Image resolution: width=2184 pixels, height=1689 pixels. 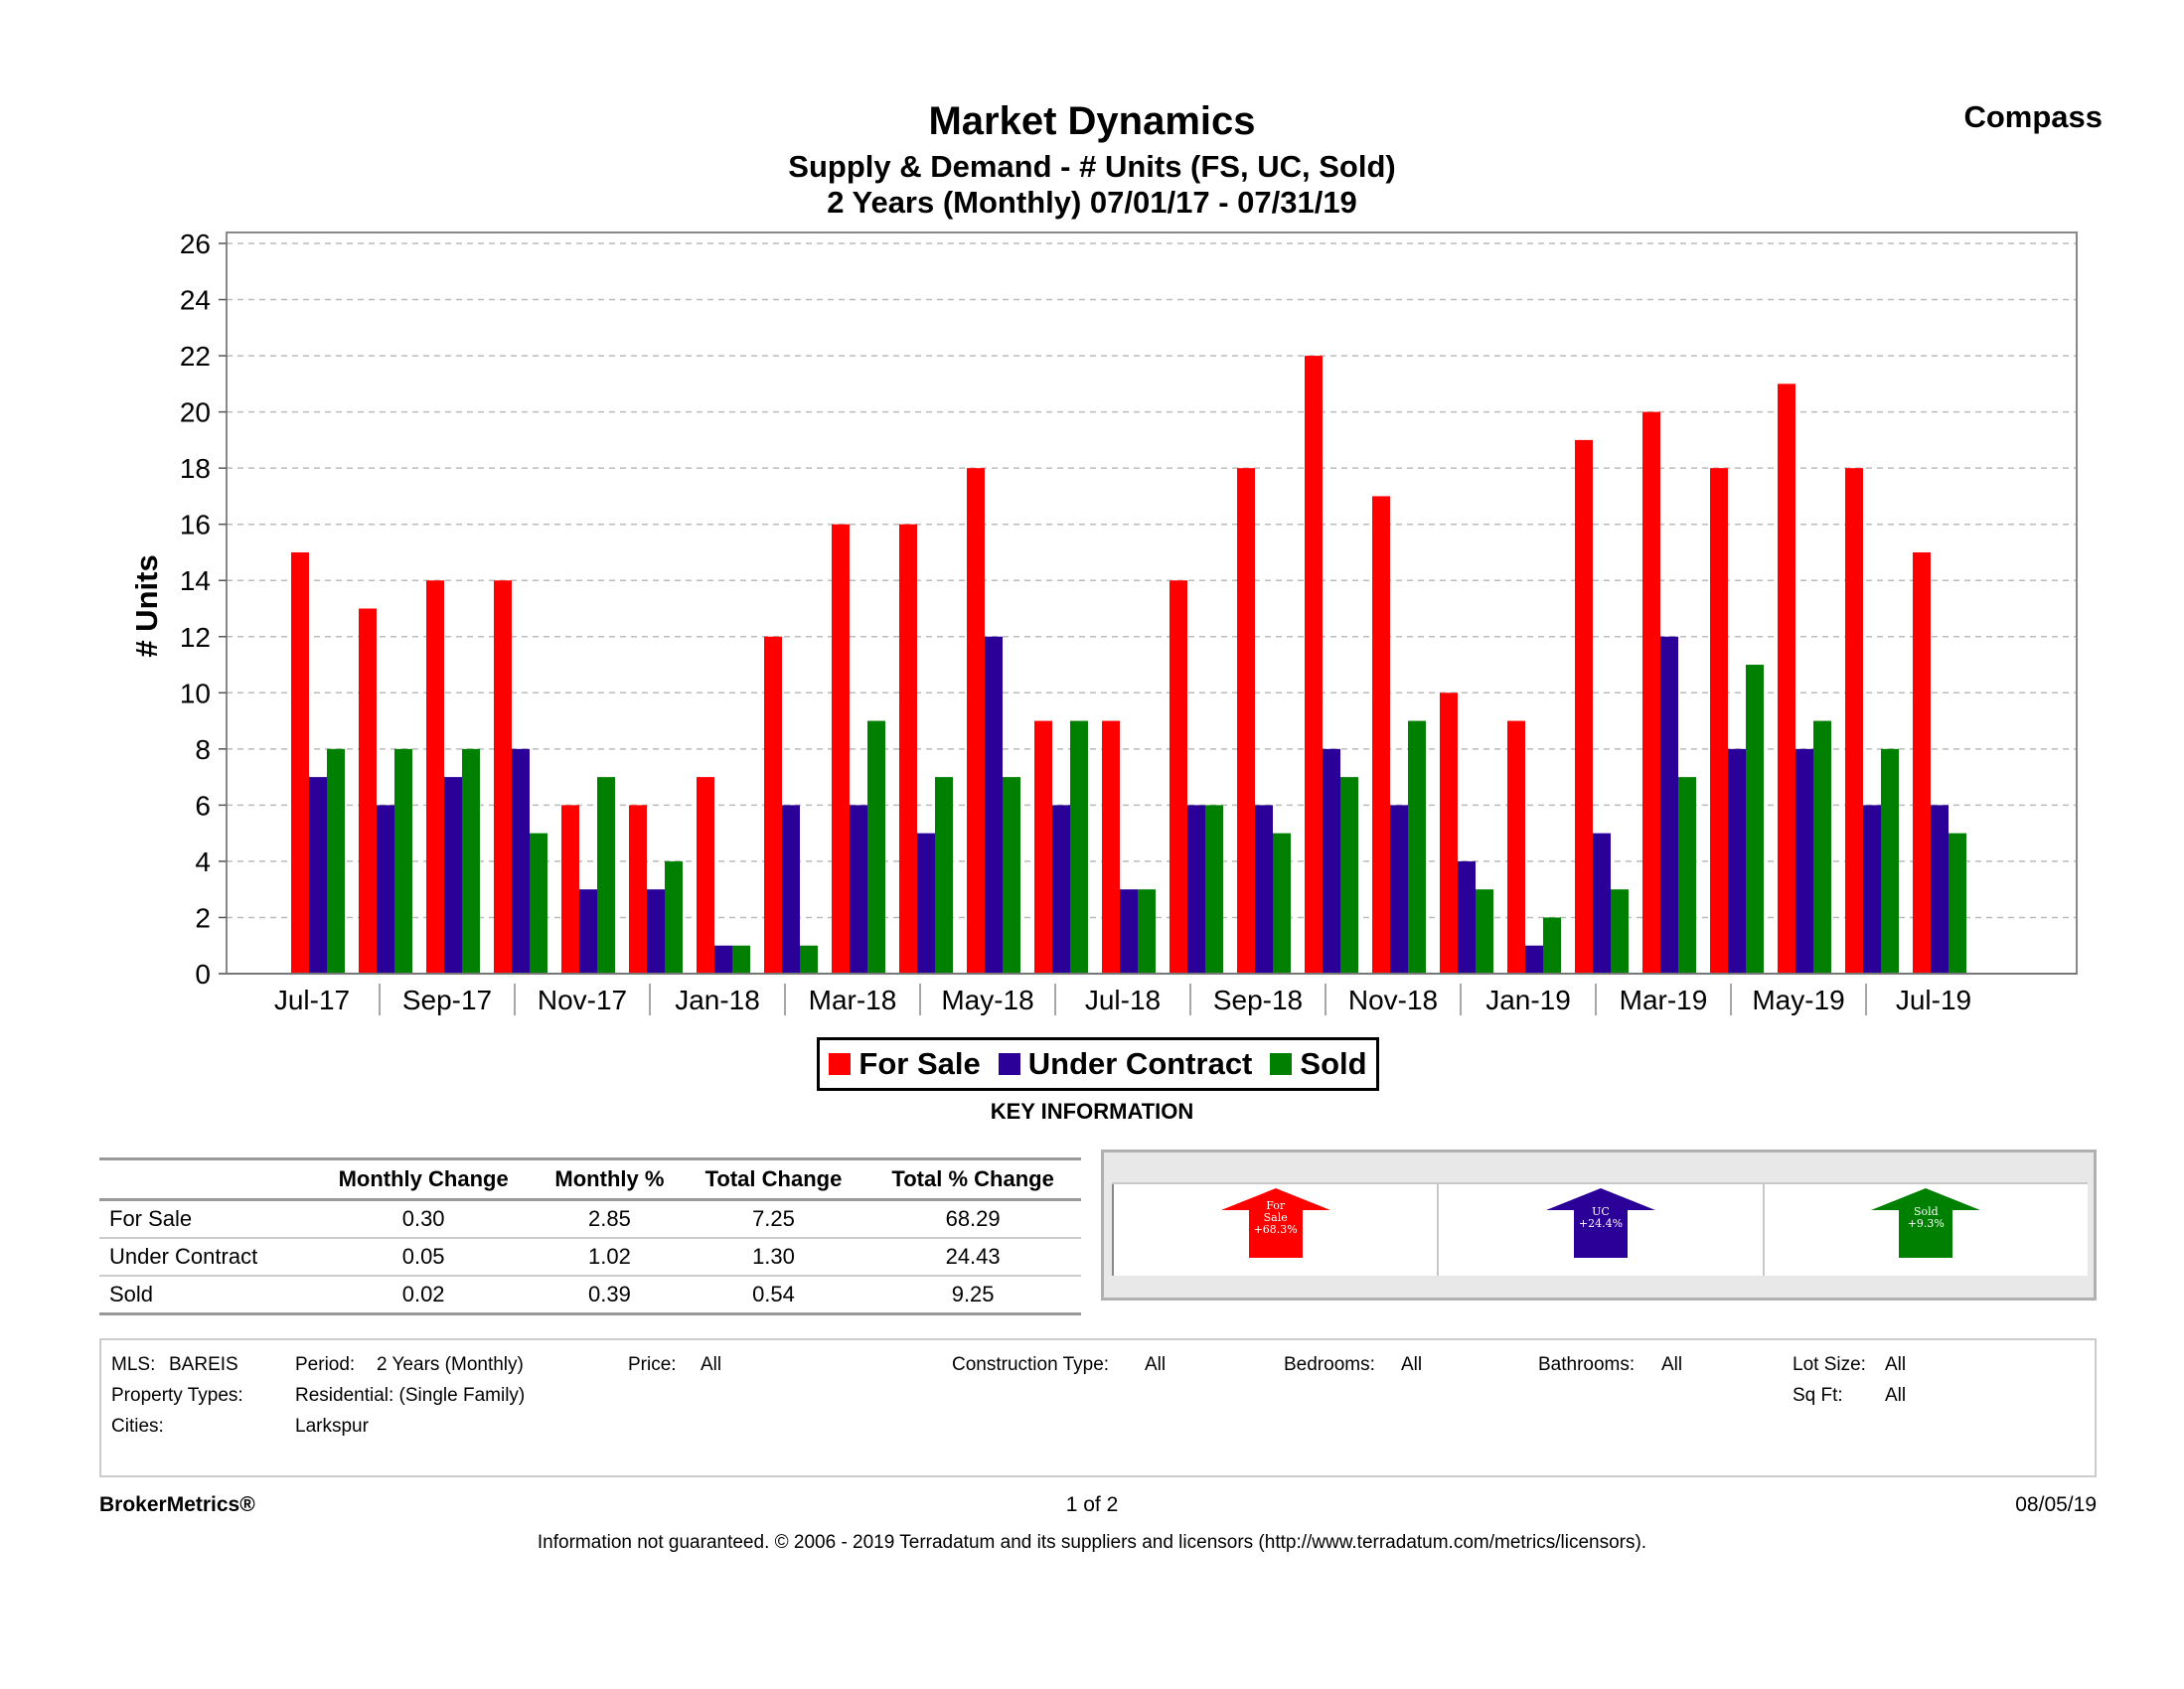 I want to click on report-date: 08/05/19, so click(x=2056, y=1504).